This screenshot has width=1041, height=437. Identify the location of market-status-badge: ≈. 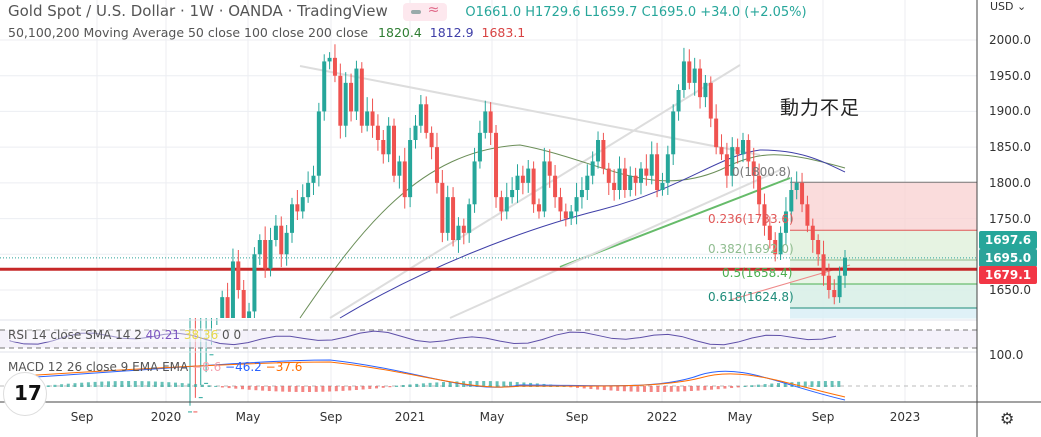
(424, 11).